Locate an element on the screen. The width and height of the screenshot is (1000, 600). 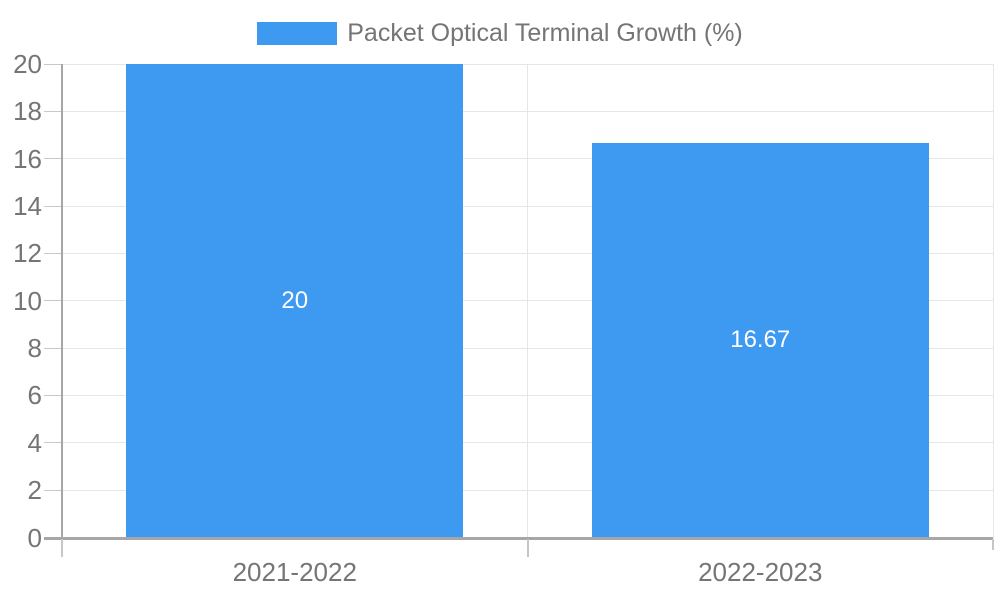
x-axis-category-label: 2022-2023 is located at coordinates (760, 572).